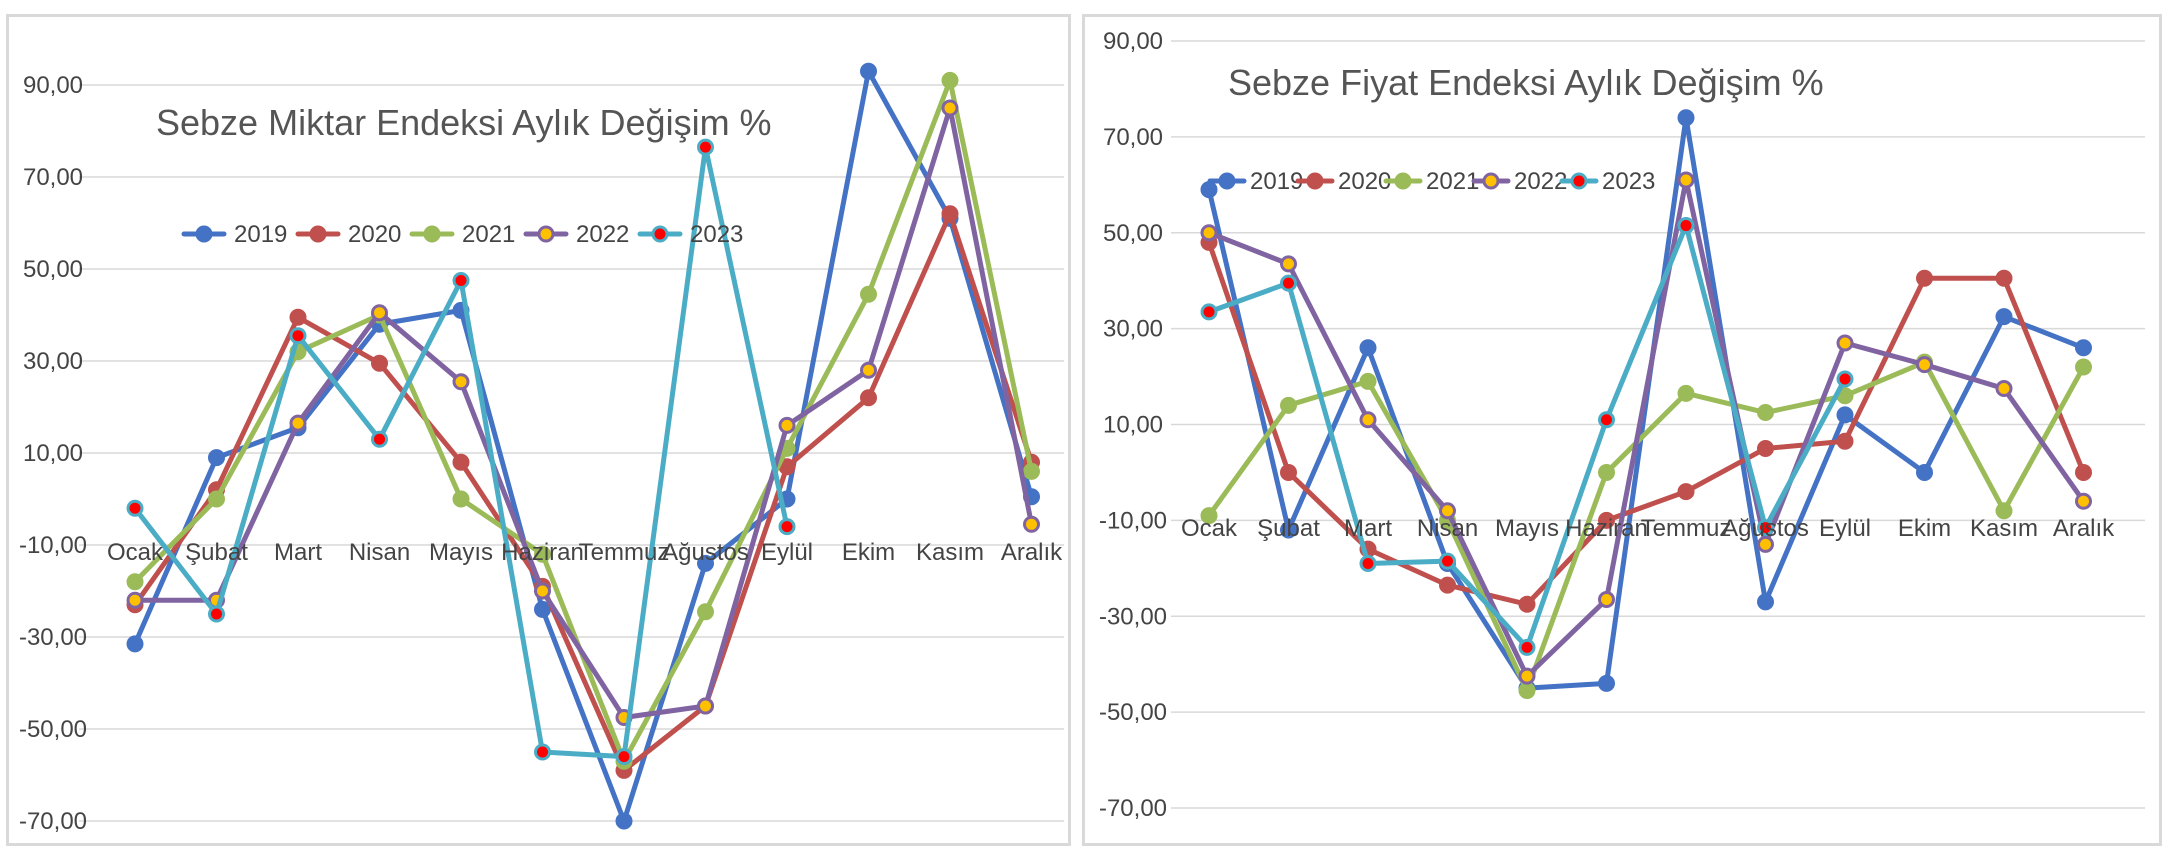 The height and width of the screenshot is (858, 2169). I want to click on fiyat-category-label: Ekim, so click(1924, 528).